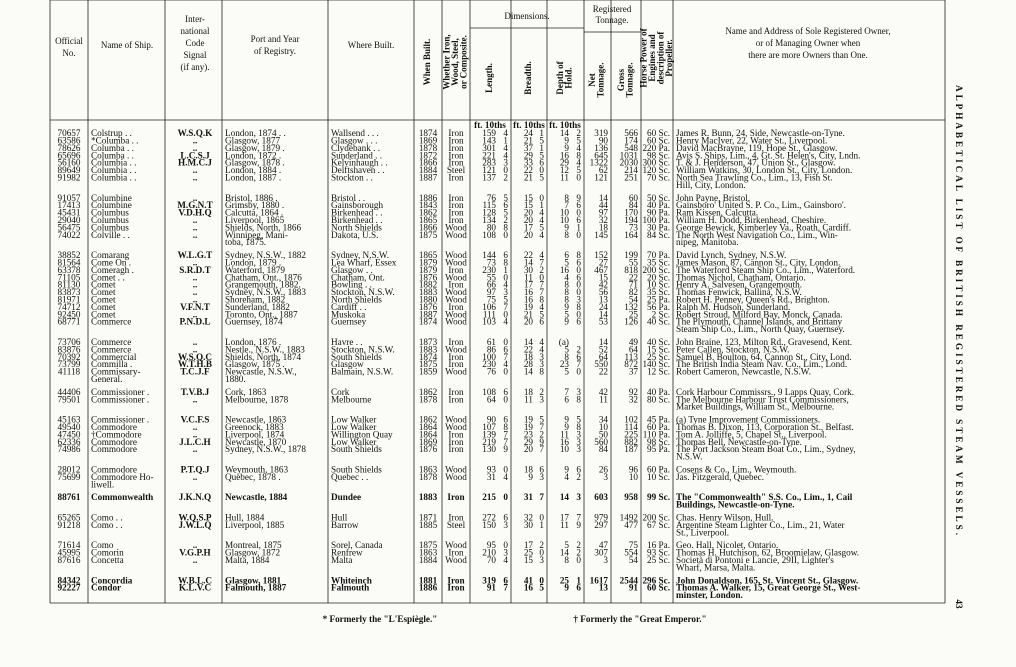  What do you see at coordinates (604, 220) in the screenshot?
I see `net-tonnage: 32` at bounding box center [604, 220].